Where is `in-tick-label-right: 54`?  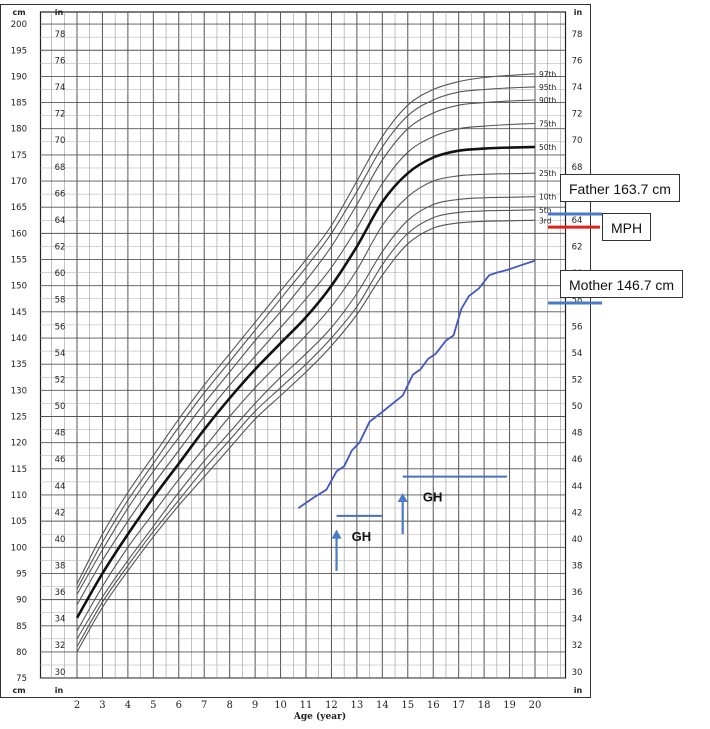 in-tick-label-right: 54 is located at coordinates (577, 354).